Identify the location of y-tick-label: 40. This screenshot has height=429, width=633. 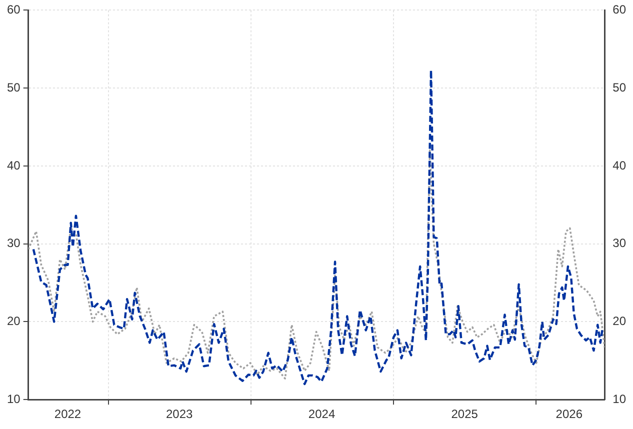
(13, 165).